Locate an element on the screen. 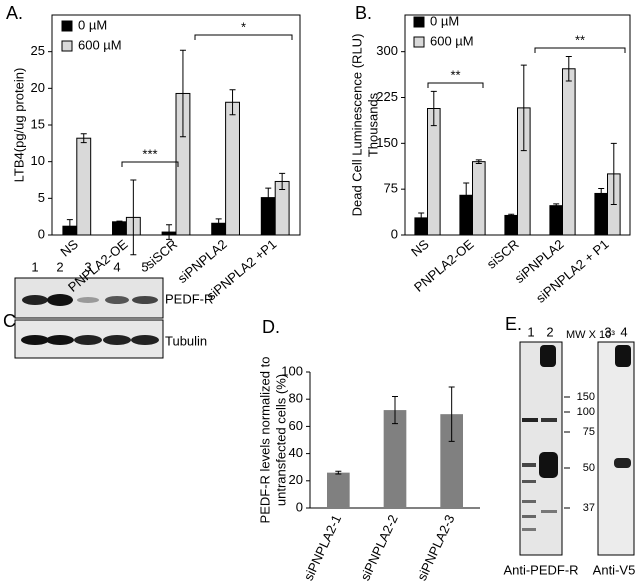 This screenshot has height=581, width=636. mw-marker: 37 is located at coordinates (589, 508).